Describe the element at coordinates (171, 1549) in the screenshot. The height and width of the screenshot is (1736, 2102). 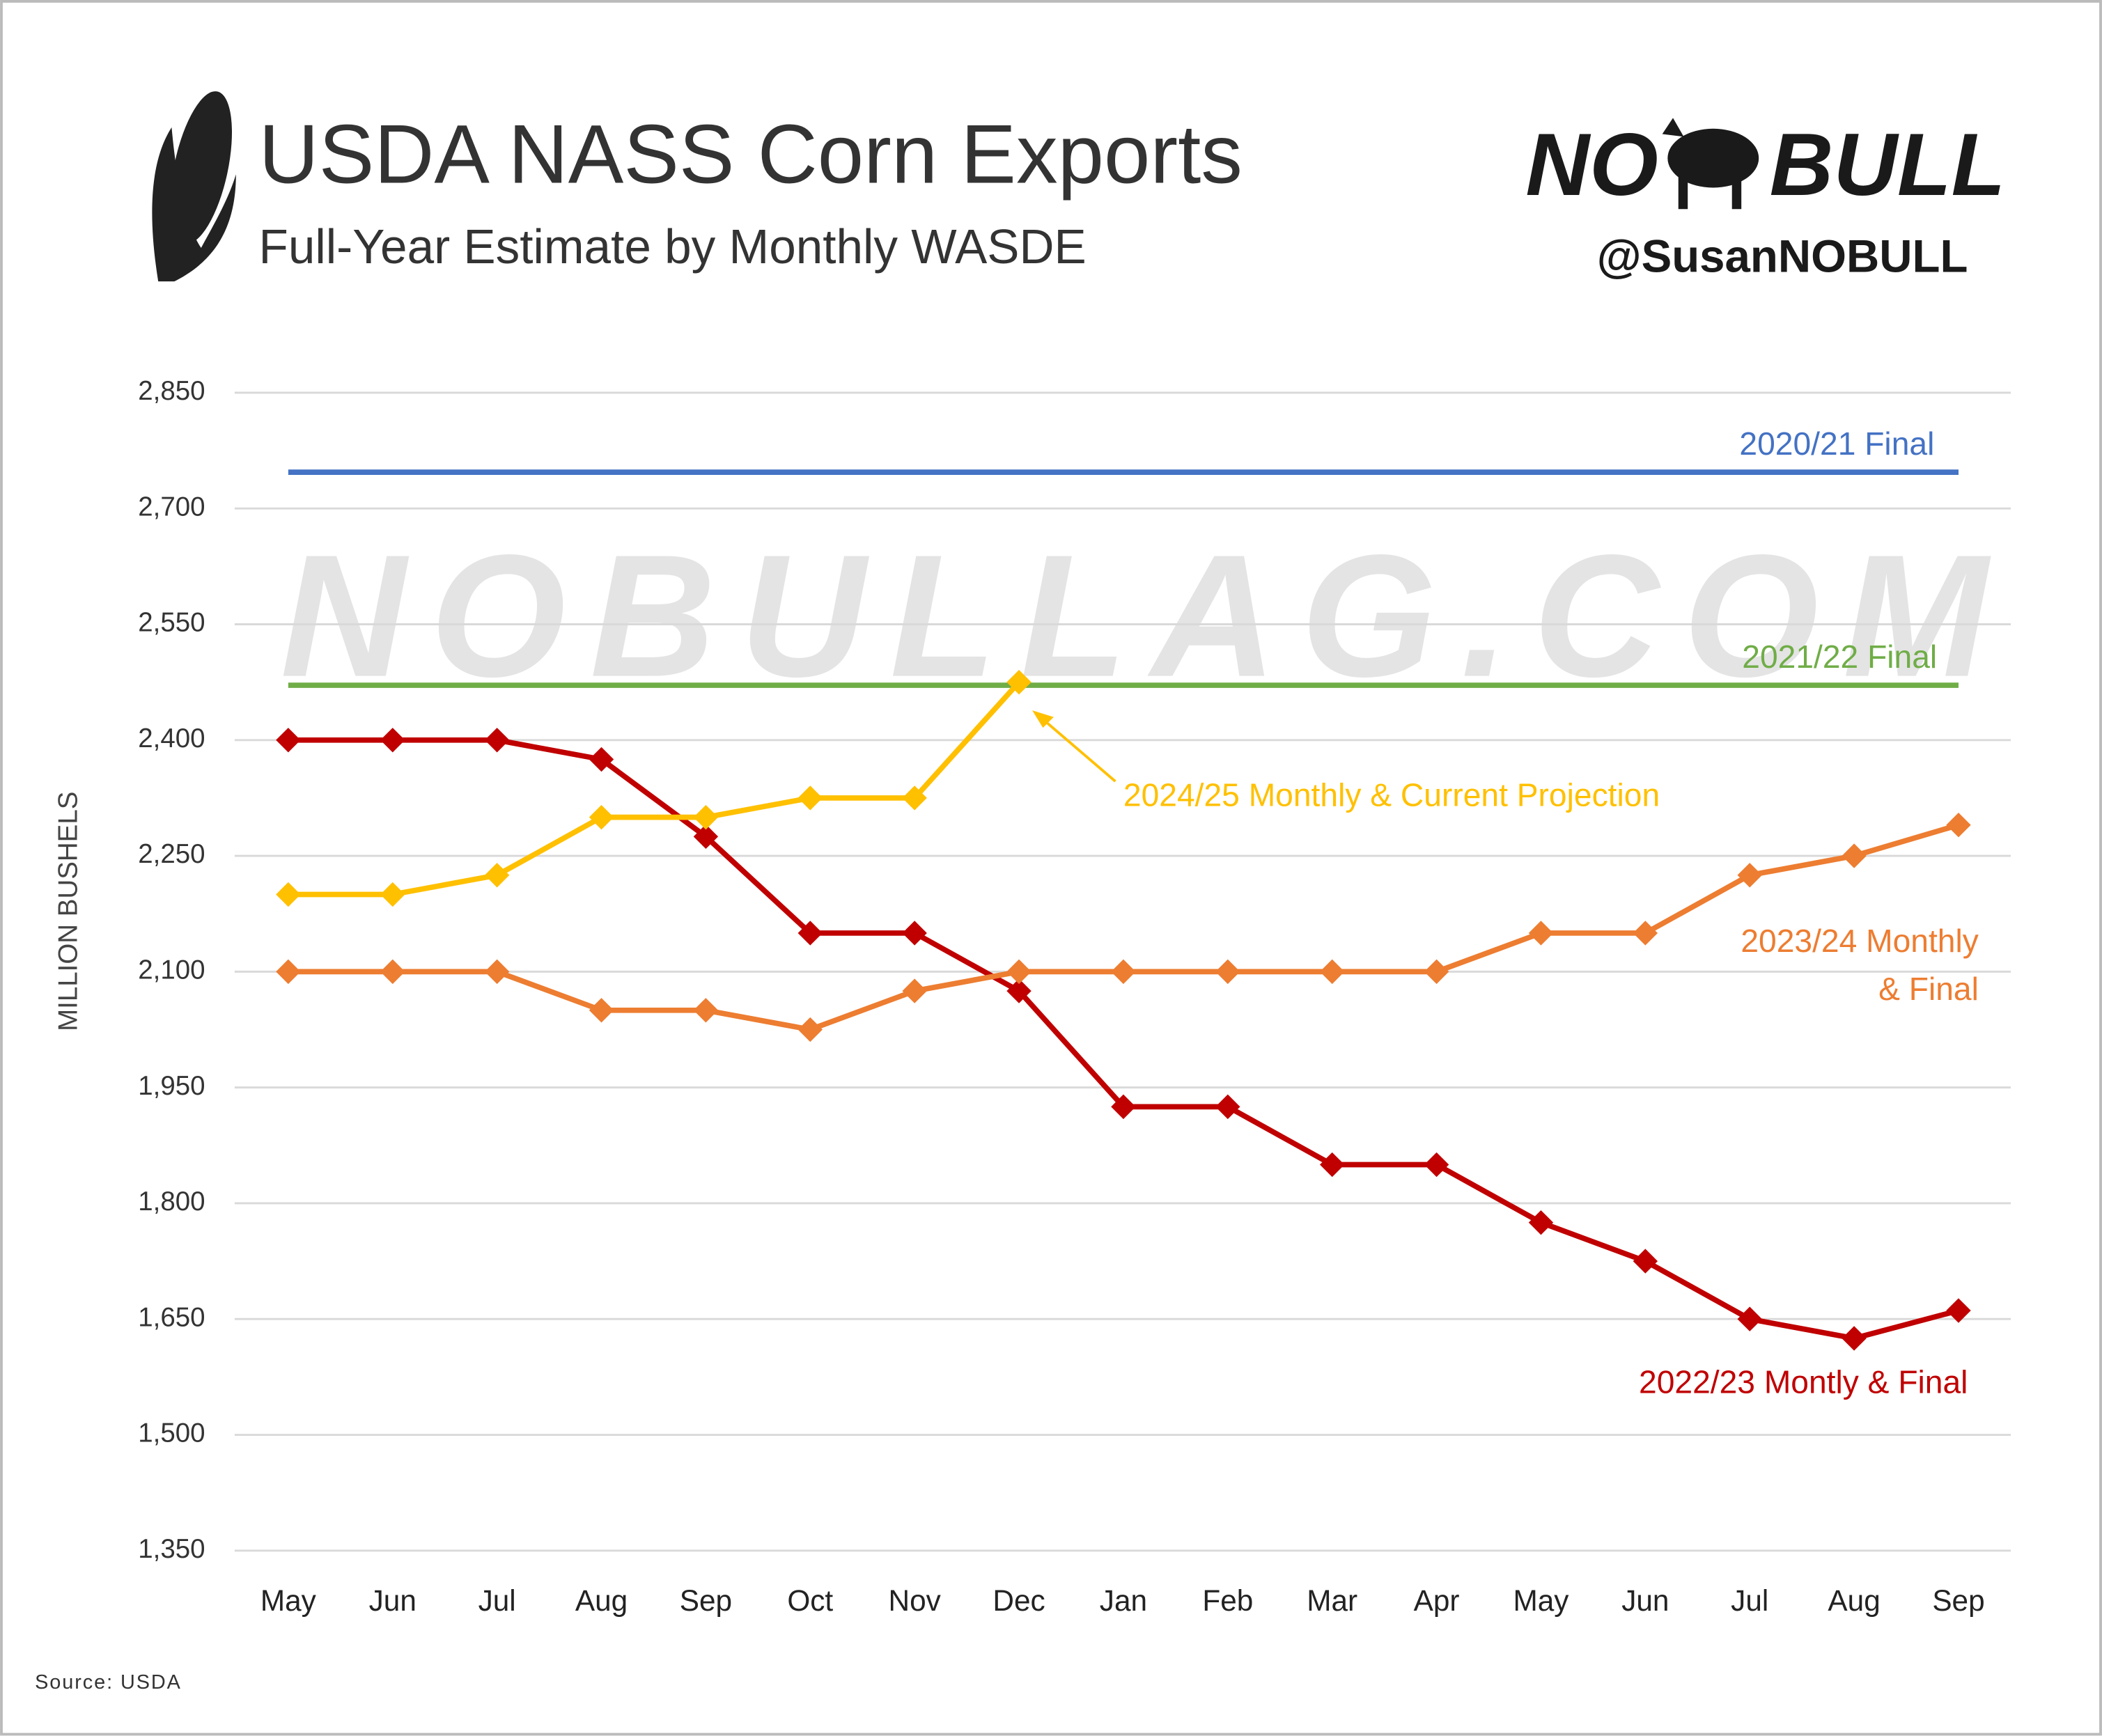
I see `y-tick-label: 1,350` at that location.